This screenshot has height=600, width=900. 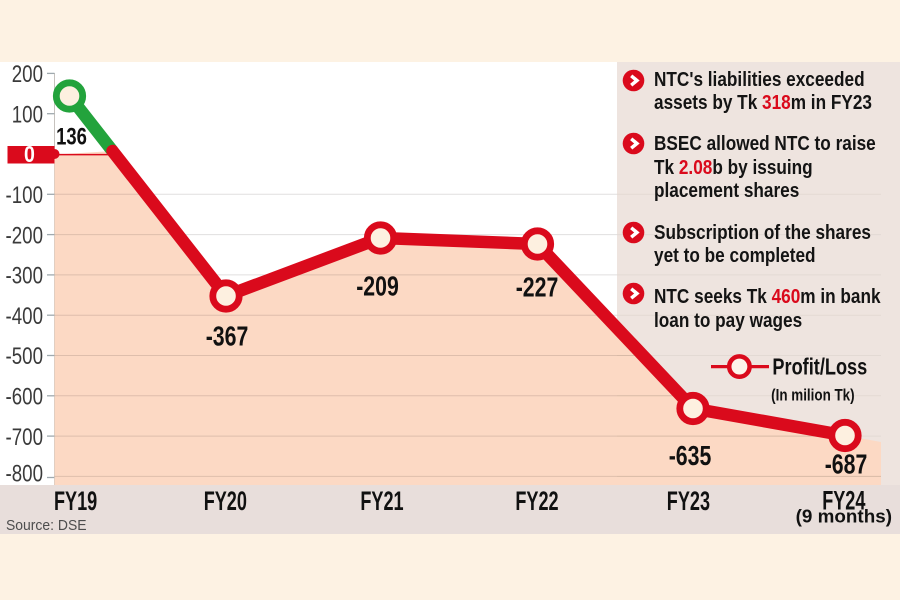 I want to click on svg-text: 100, so click(x=27, y=114).